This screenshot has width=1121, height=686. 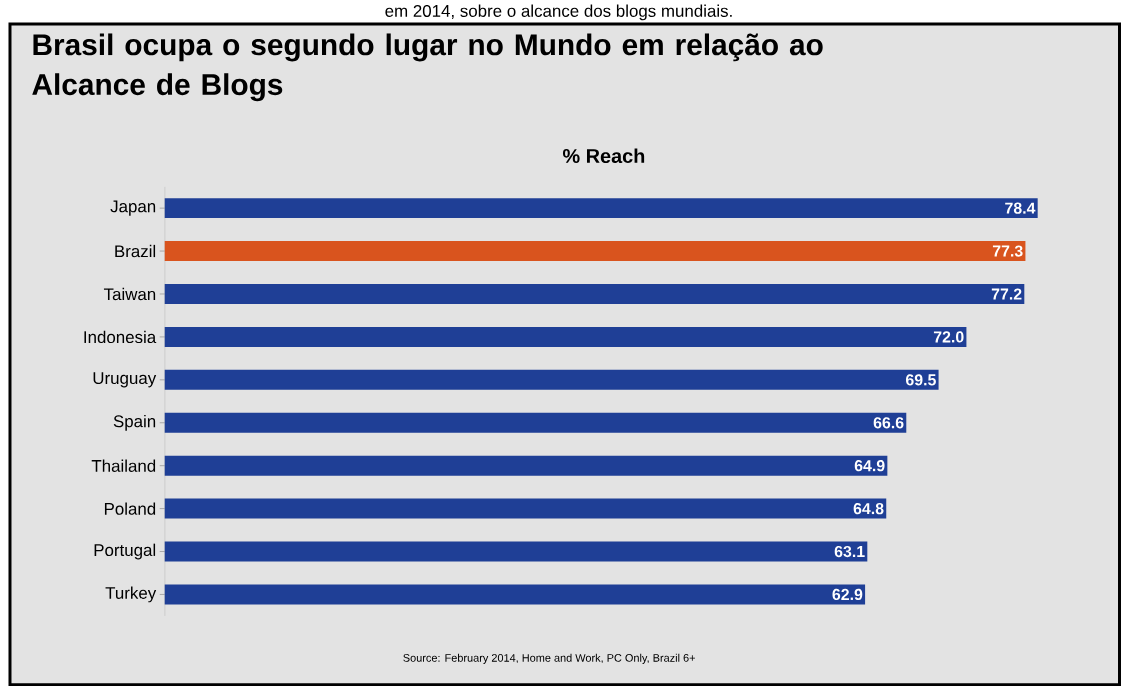 I want to click on data-label: 72.0, so click(x=948, y=337).